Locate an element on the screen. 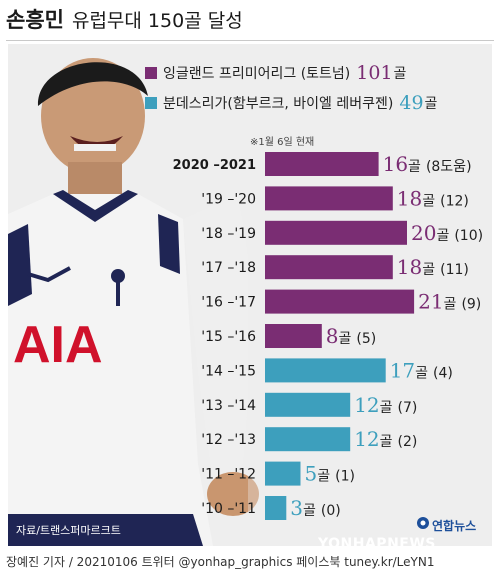 This screenshot has height=574, width=499. logo-text-kr: 연합뉴스 is located at coordinates (454, 526).